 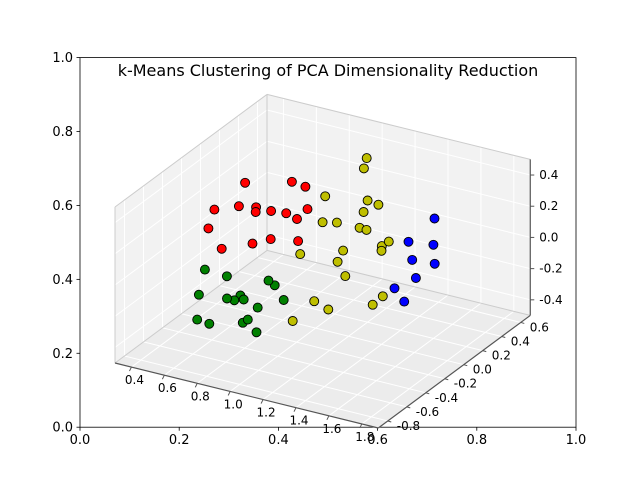 I want to click on outer-y-tick-label: 1.0, so click(x=62, y=58).